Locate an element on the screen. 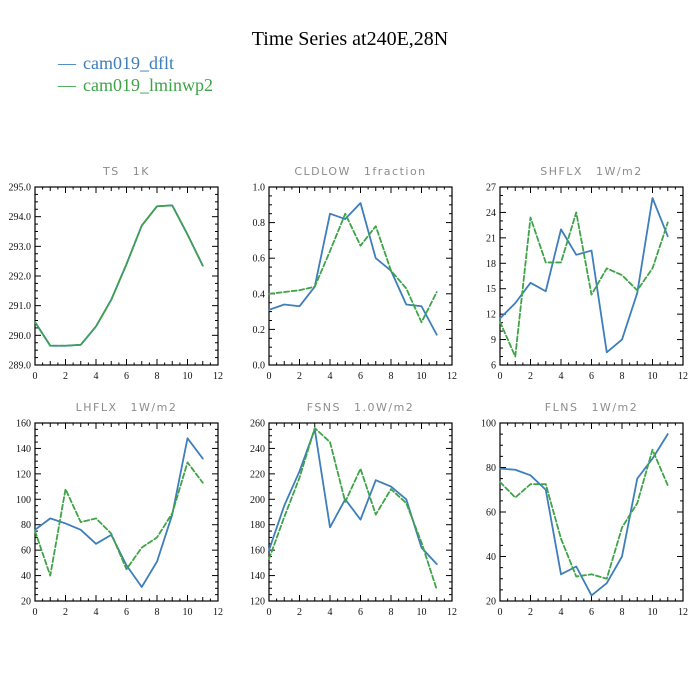 The width and height of the screenshot is (700, 700). chart-varname: LHFLX is located at coordinates (96, 407).